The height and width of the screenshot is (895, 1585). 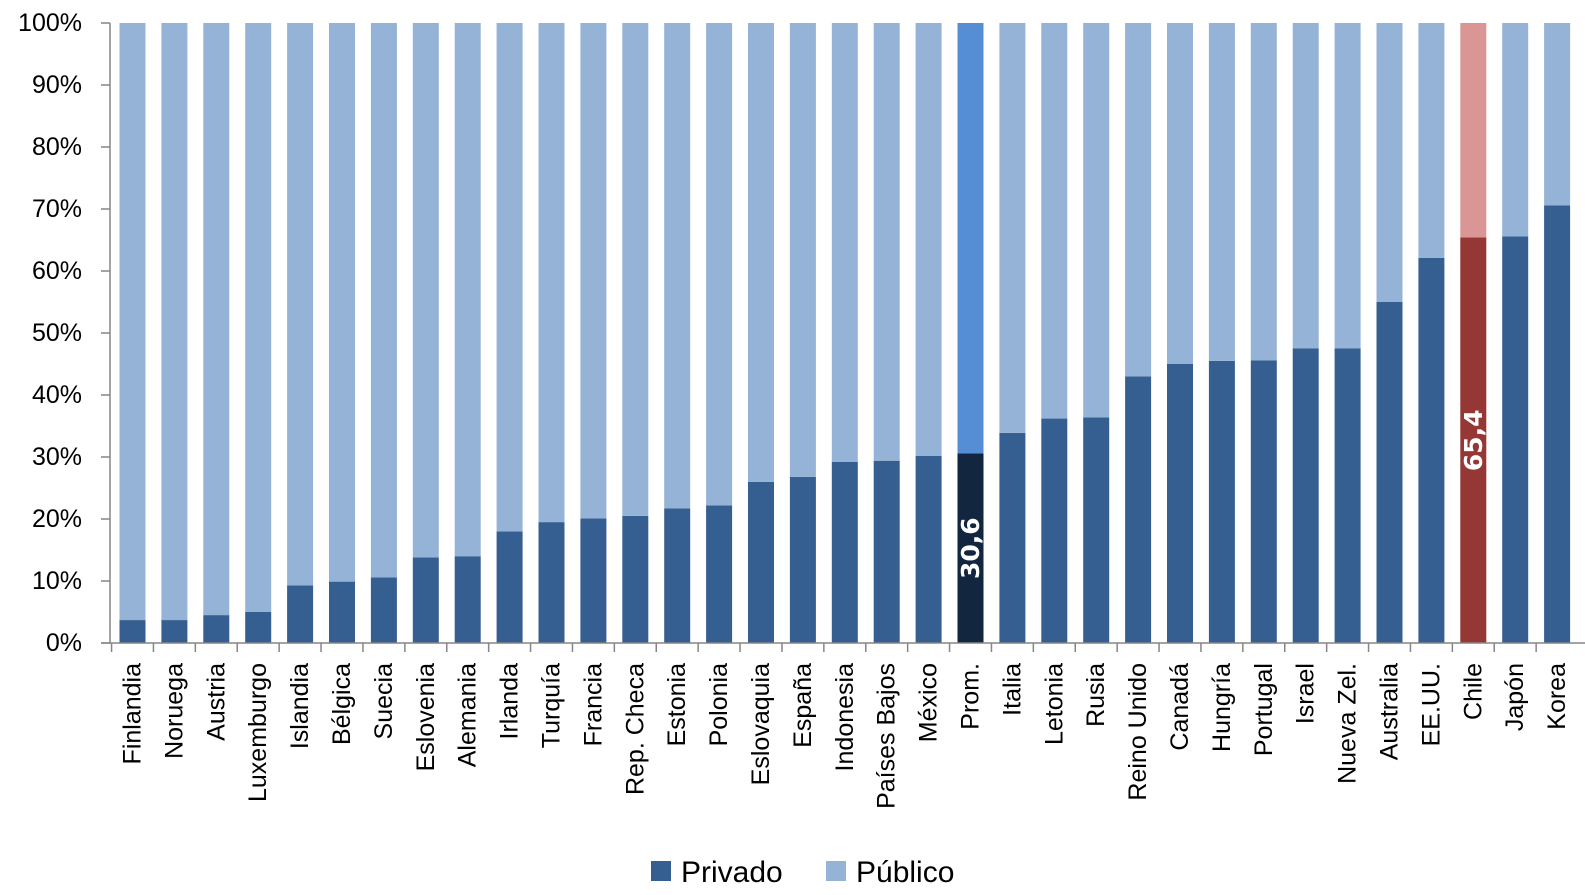 What do you see at coordinates (57, 333) in the screenshot?
I see `y-tick-label-5: 50%` at bounding box center [57, 333].